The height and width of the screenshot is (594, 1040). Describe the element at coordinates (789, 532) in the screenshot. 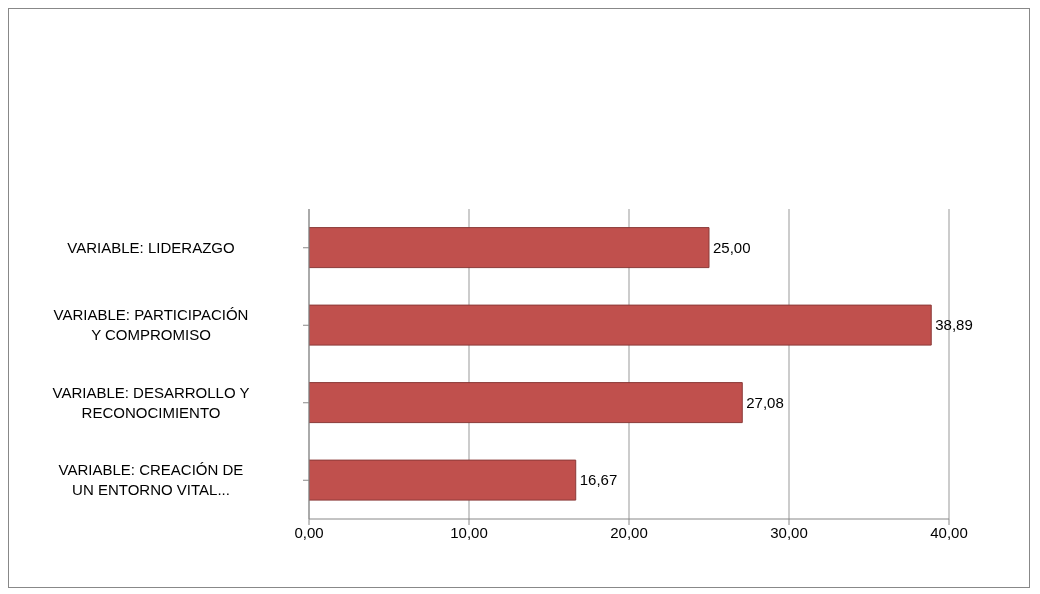

I see `x-tick-label: 30,00` at that location.